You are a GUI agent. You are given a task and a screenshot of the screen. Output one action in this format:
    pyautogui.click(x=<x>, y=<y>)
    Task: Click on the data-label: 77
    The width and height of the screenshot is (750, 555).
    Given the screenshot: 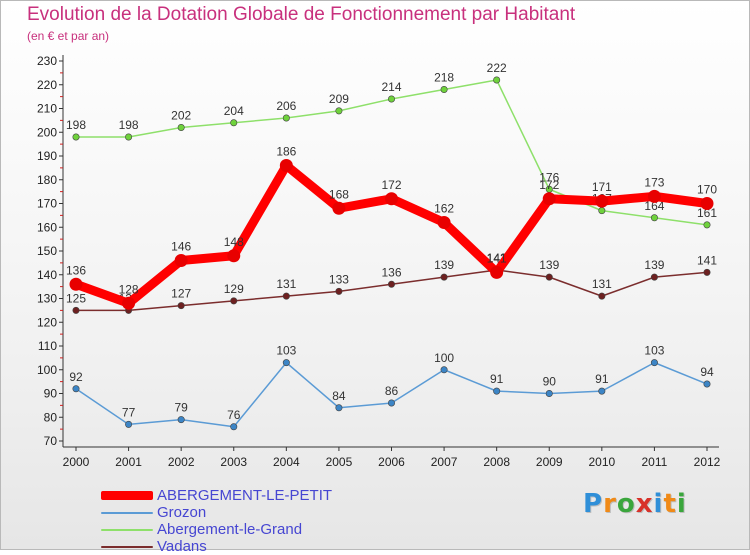 What is the action you would take?
    pyautogui.click(x=129, y=412)
    